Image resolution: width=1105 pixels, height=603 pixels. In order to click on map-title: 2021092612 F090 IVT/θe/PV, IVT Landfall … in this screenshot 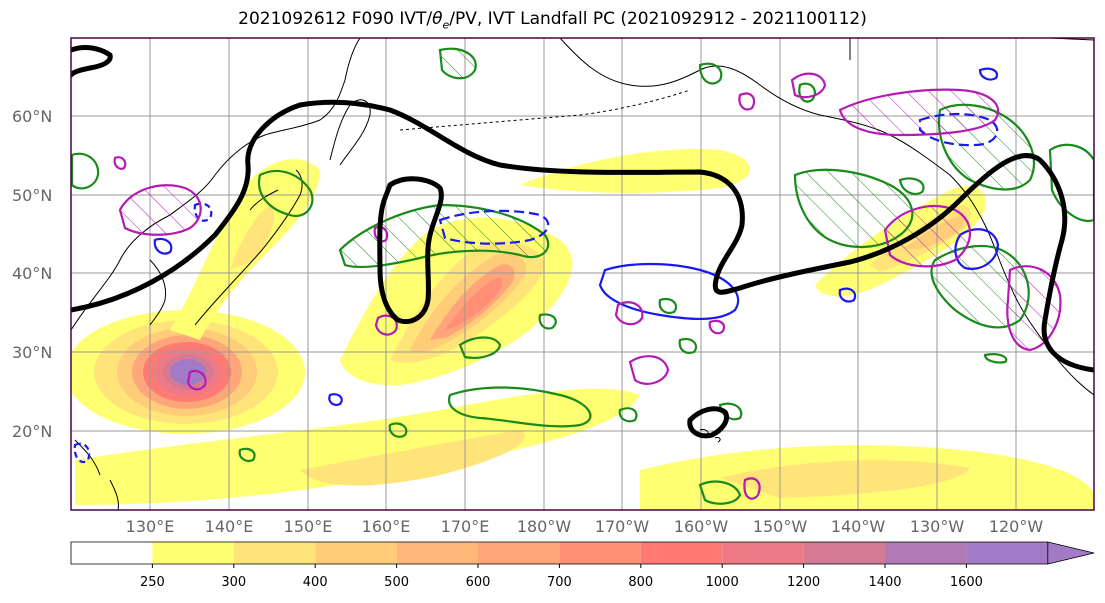, I will do `click(552, 20)`.